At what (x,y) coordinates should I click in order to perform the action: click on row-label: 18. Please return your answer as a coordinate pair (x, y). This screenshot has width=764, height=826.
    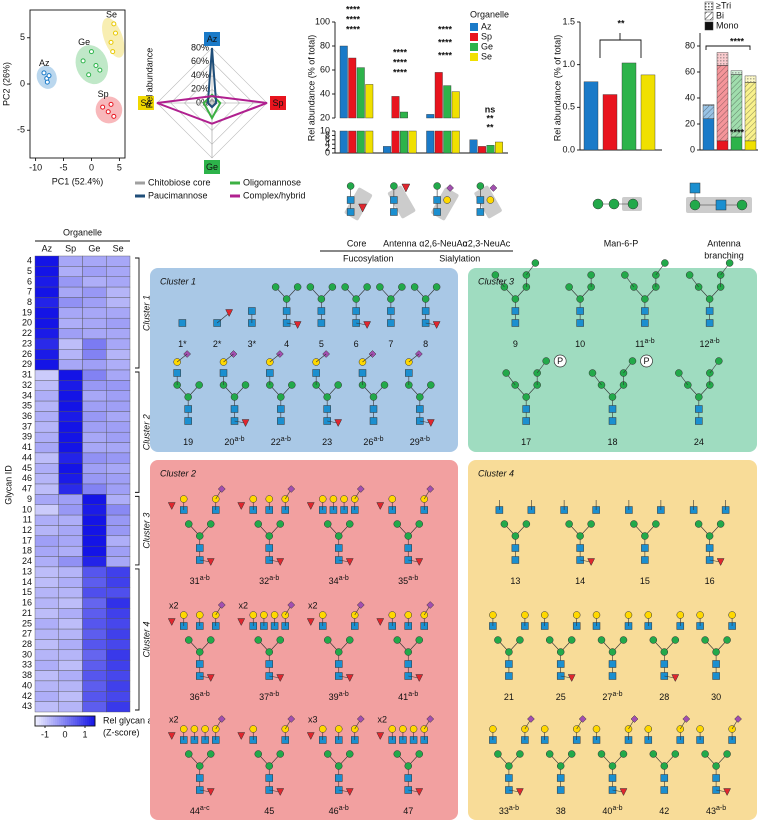
    Looking at the image, I should click on (27, 551).